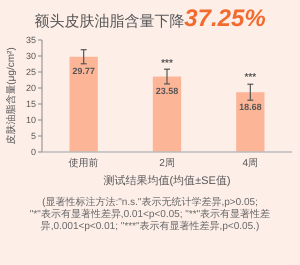 The height and width of the screenshot is (265, 300). What do you see at coordinates (31, 120) in the screenshot?
I see `y-tick-label: 10` at bounding box center [31, 120].